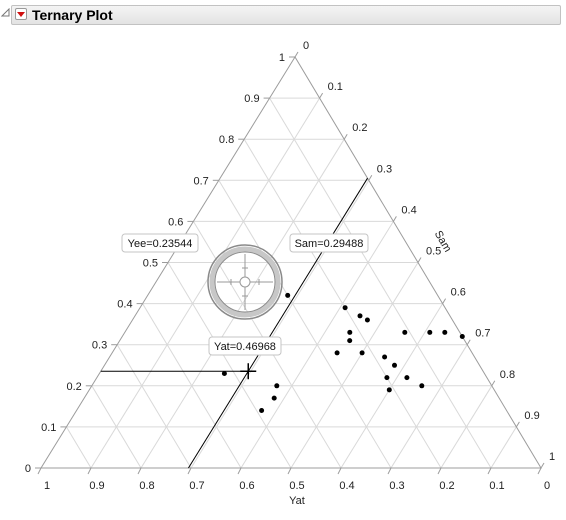 The width and height of the screenshot is (566, 520). I want to click on bottom-tick-label: 0.4, so click(346, 486).